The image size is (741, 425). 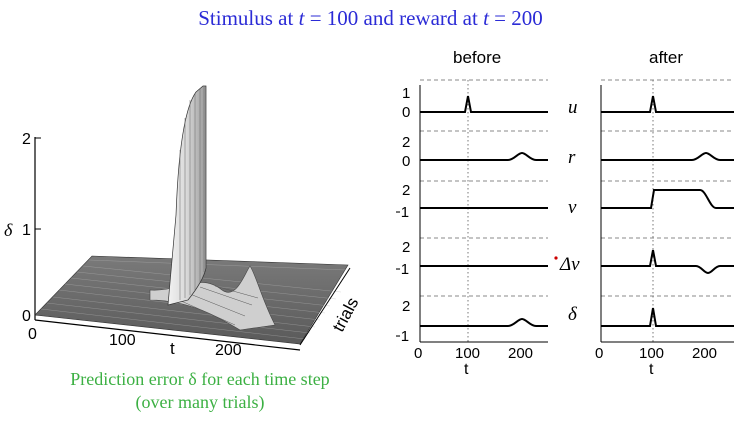 I want to click on row-label-u: u, so click(x=573, y=107).